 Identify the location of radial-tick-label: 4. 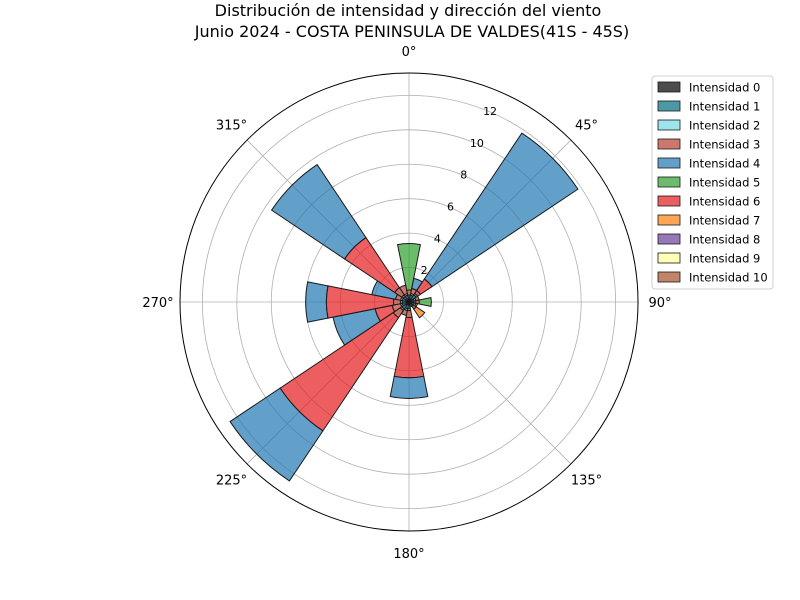
(437, 238).